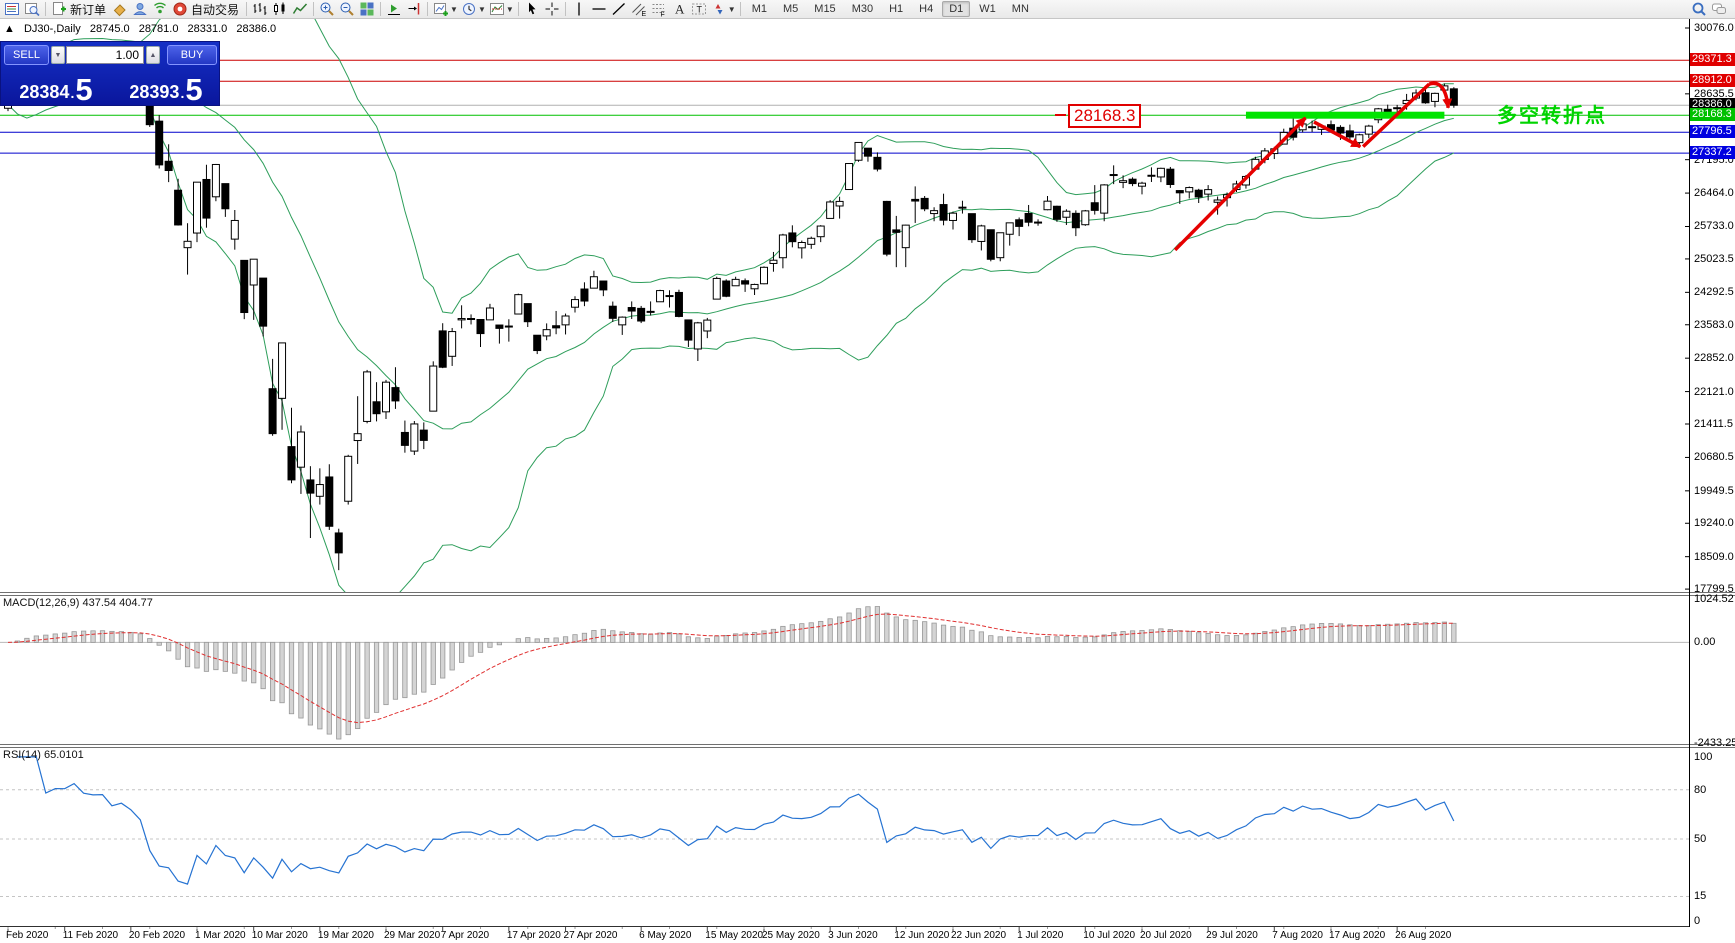  Describe the element at coordinates (454, 9) in the screenshot. I see `new-chart-dropdown-icon: ▼` at that location.